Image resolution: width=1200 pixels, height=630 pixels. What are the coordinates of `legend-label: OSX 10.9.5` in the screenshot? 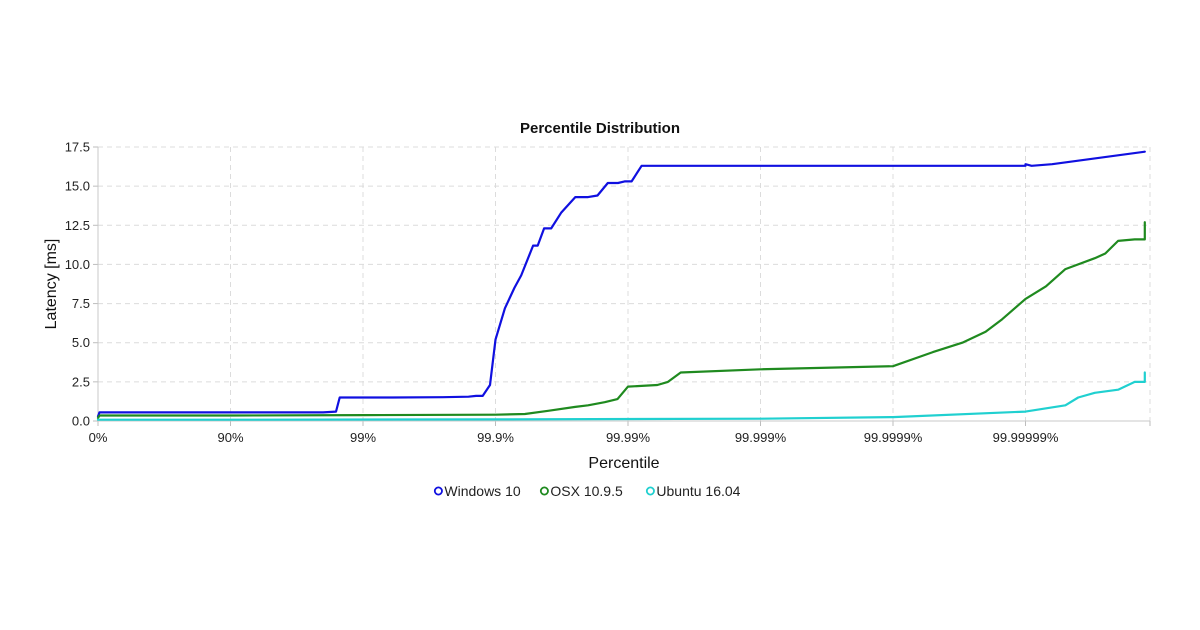 It's located at (586, 491).